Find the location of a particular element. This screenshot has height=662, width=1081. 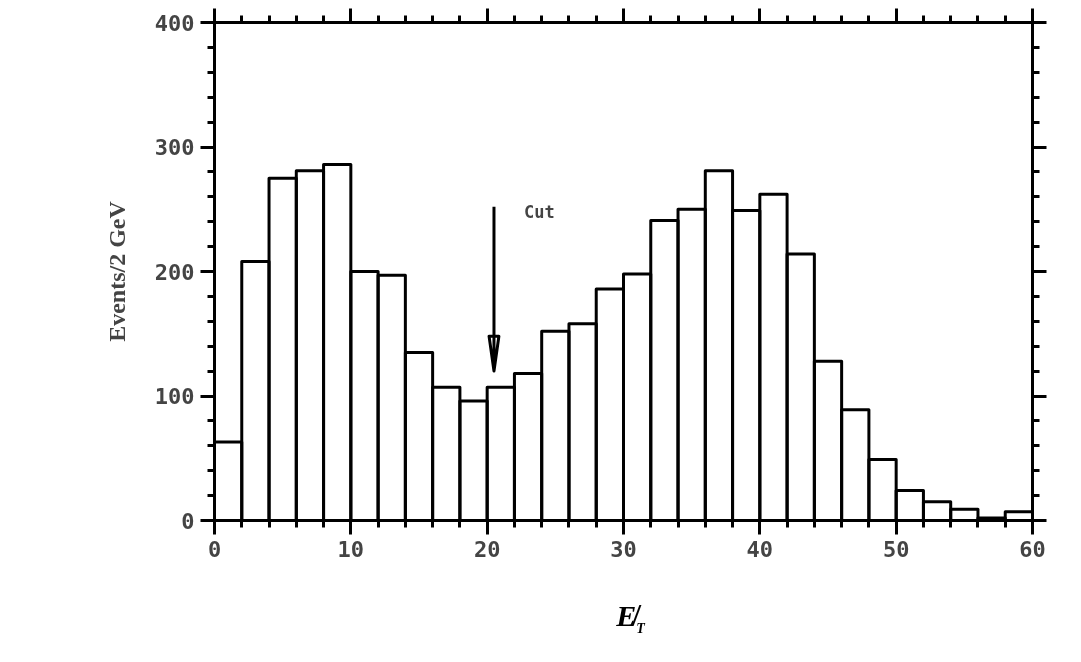

y-axis-title: Events/2 GeV is located at coordinates (116, 271).